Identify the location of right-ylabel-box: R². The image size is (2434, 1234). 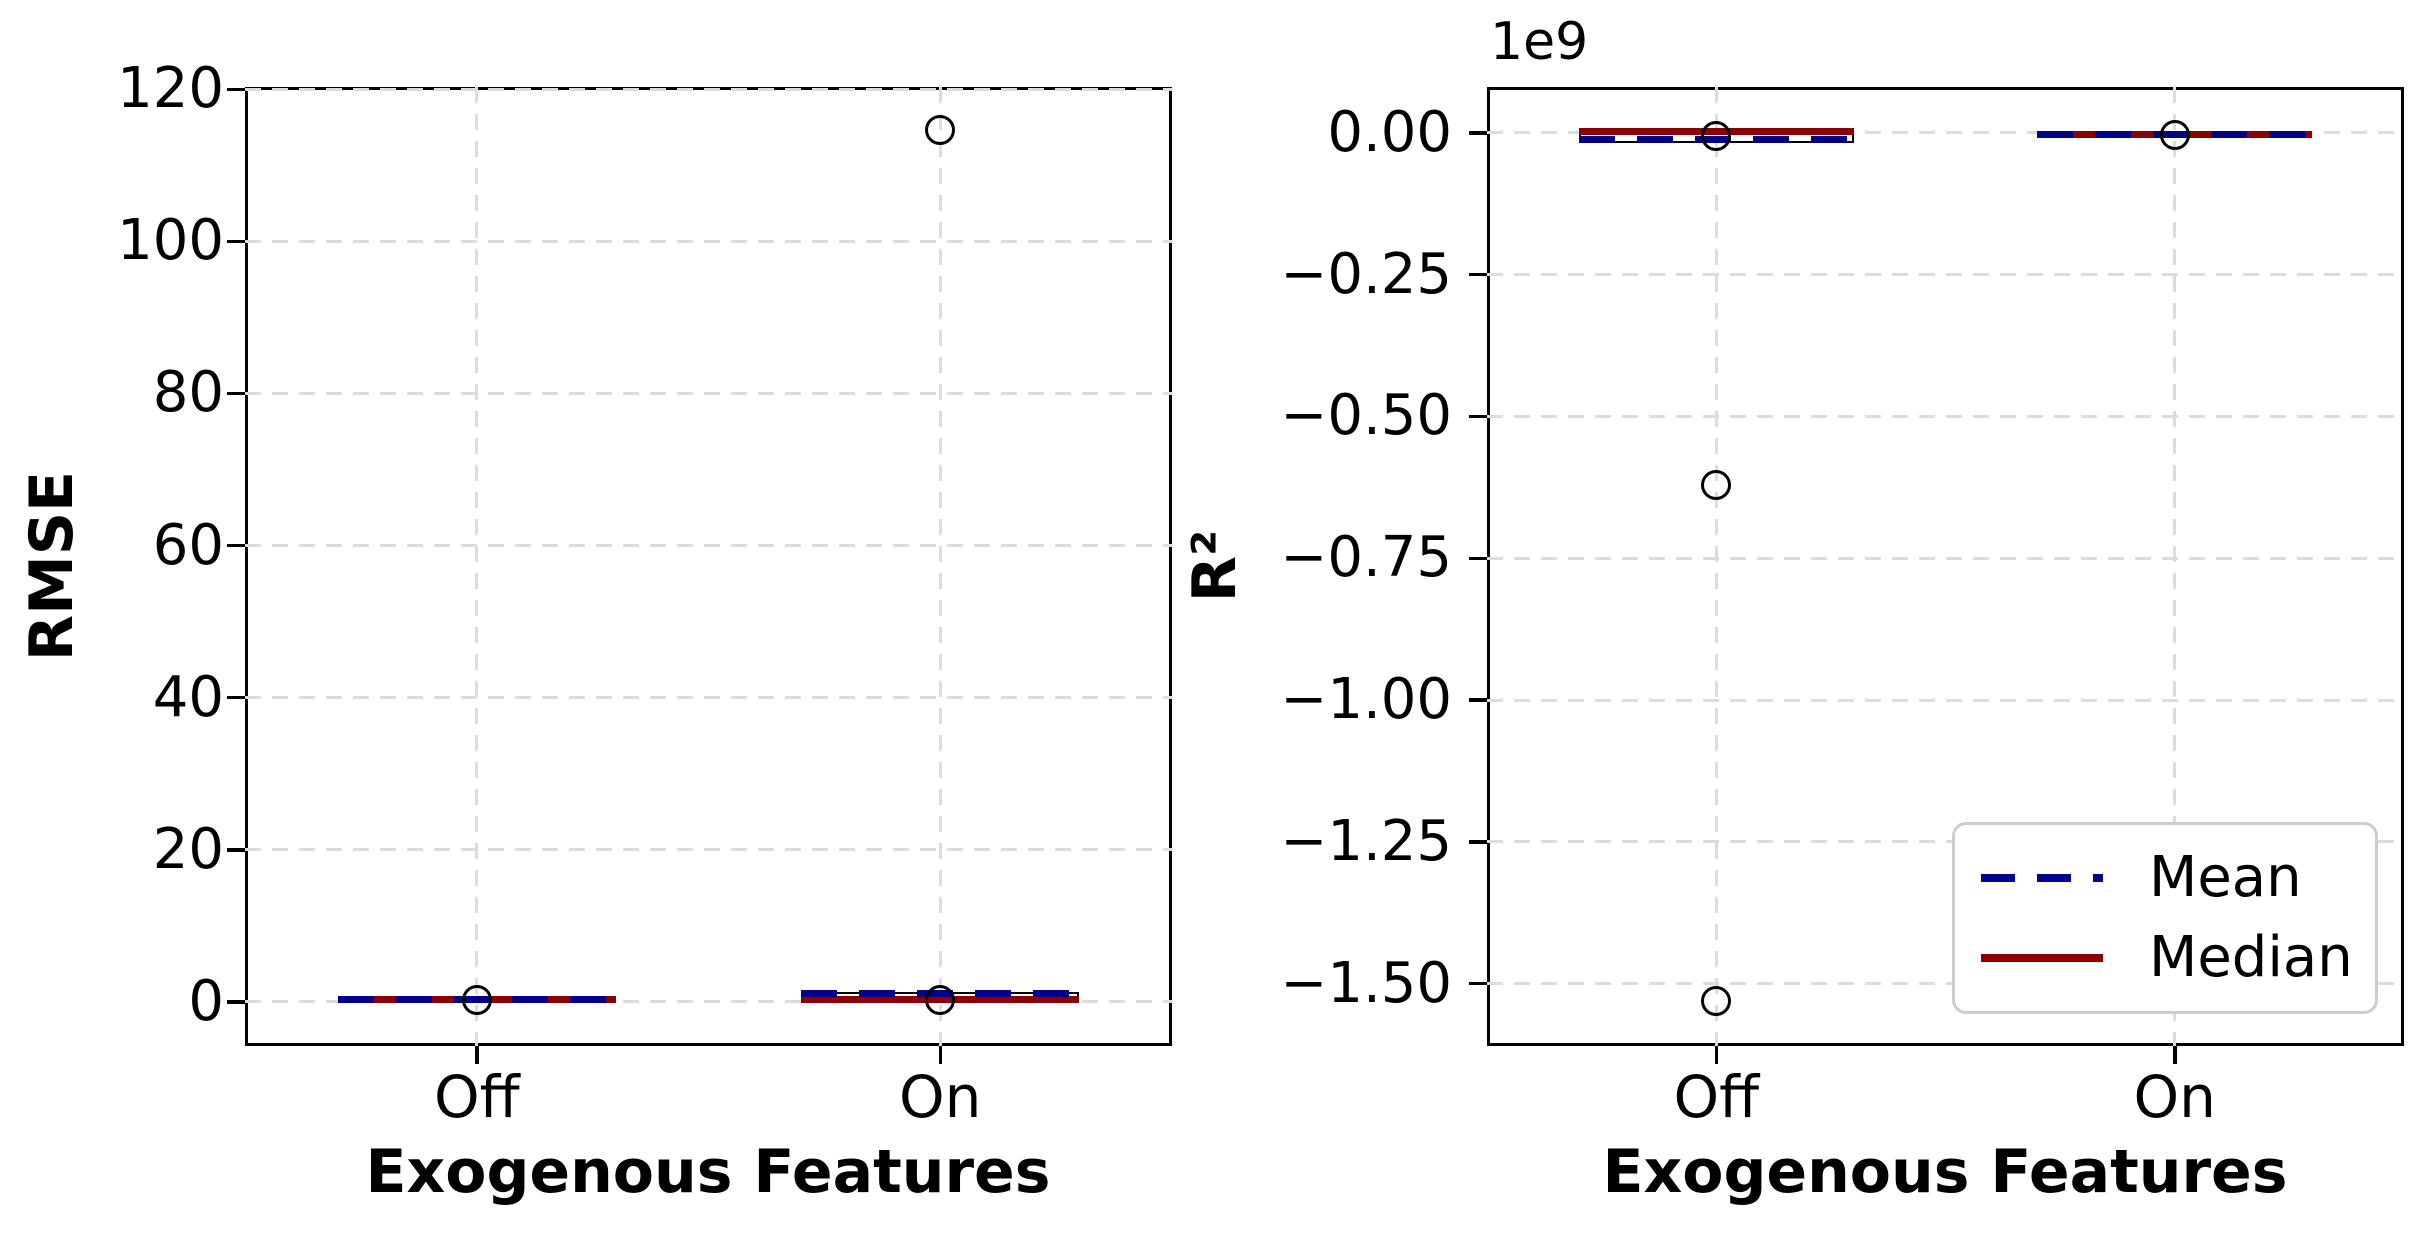
(1215, 566).